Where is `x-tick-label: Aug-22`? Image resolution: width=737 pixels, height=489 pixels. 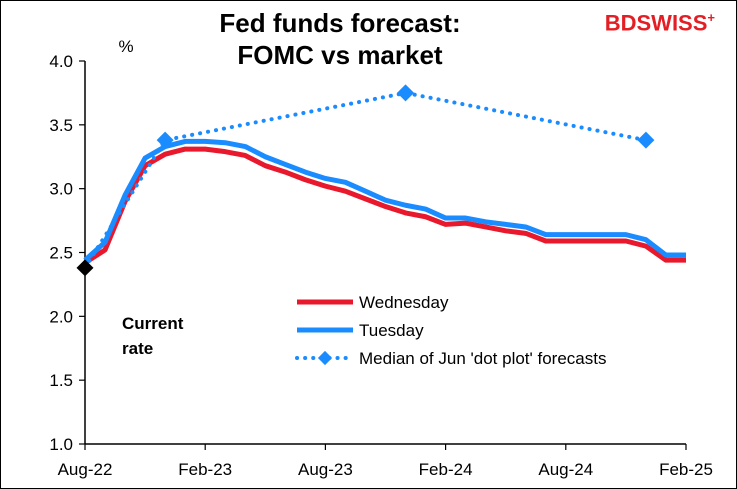 x-tick-label: Aug-22 is located at coordinates (85, 469).